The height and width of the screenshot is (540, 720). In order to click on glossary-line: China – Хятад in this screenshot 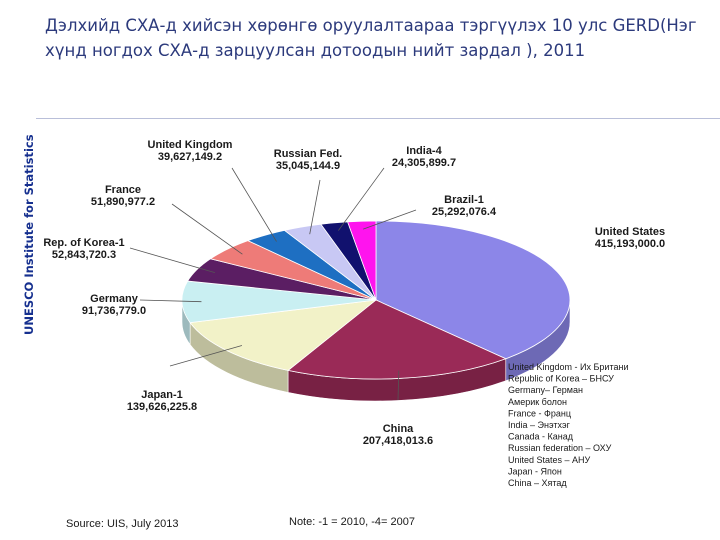, I will do `click(537, 483)`.